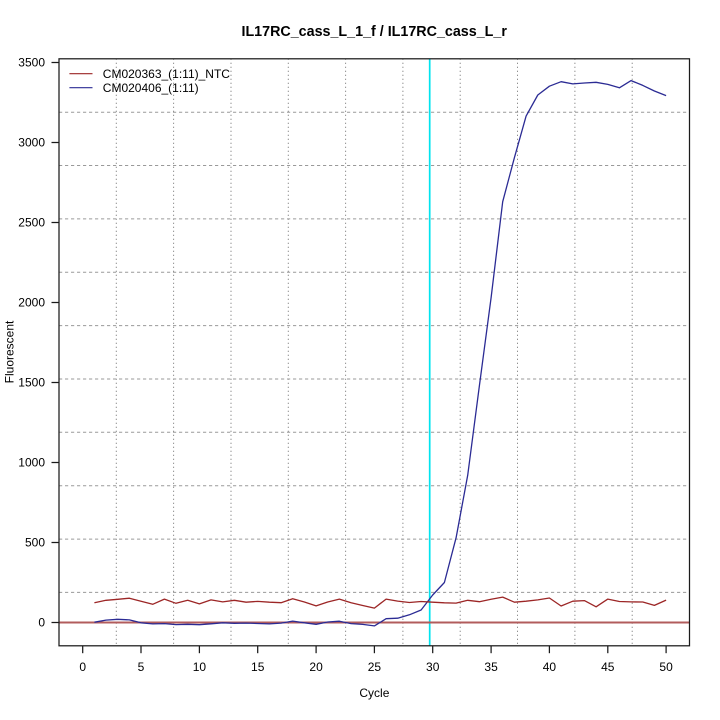 The height and width of the screenshot is (720, 720). I want to click on svg-text:IL17RC_cass_L_1_f / IL17RC_cas: IL17RC_cass_L_1_f / IL17RC_cass_L_r, so click(374, 32).